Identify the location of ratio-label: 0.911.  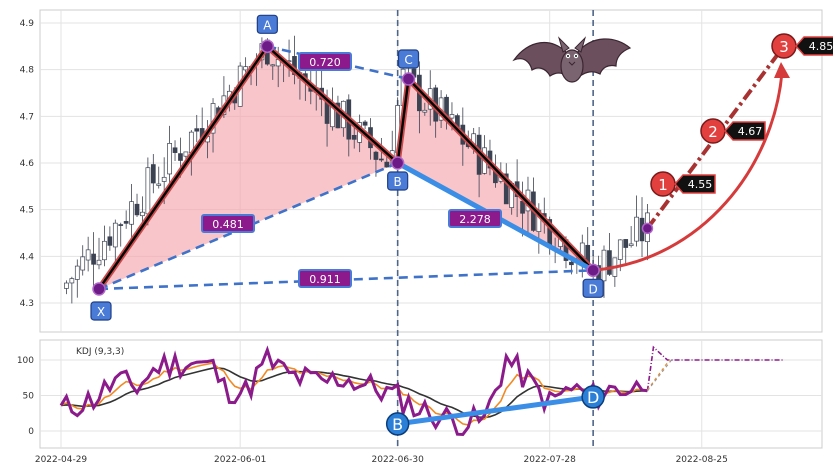
(325, 279).